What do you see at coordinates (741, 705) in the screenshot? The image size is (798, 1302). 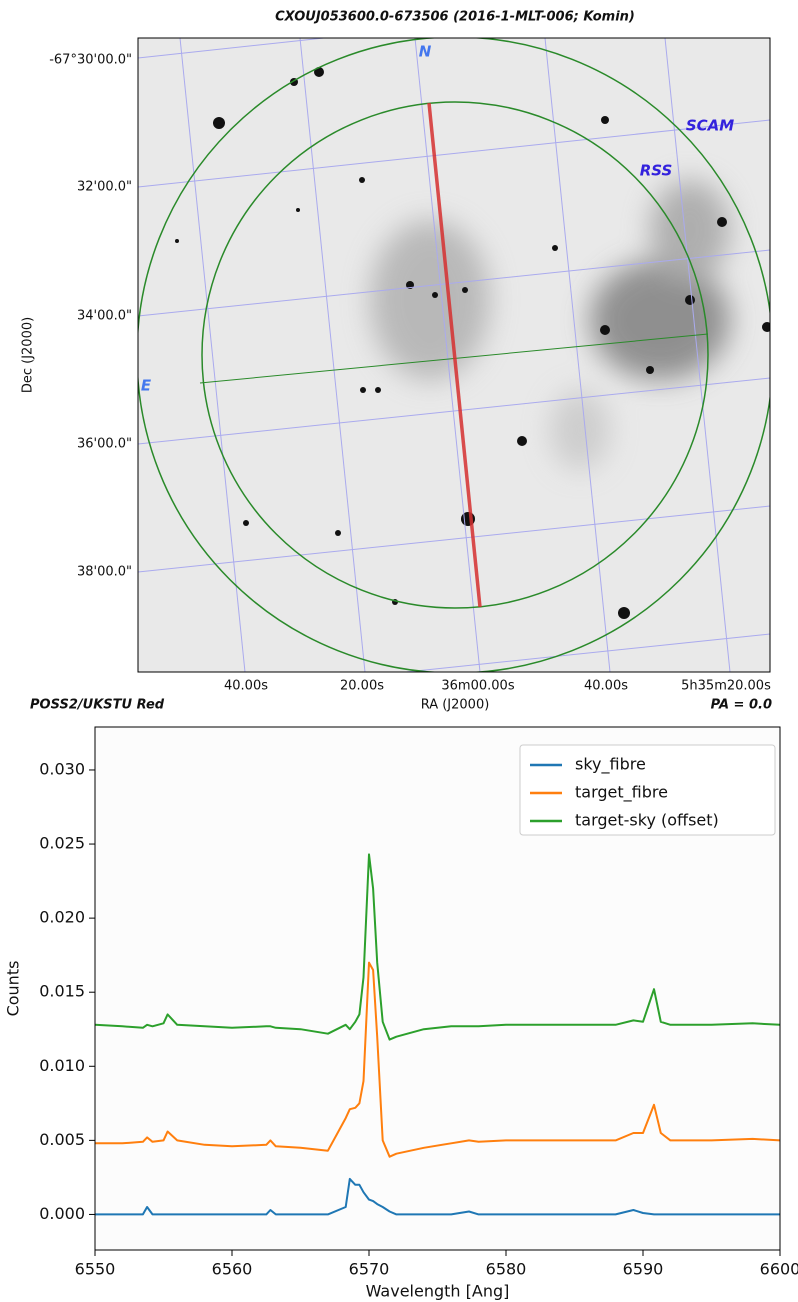 I see `pa-label: PA = 0.0` at bounding box center [741, 705].